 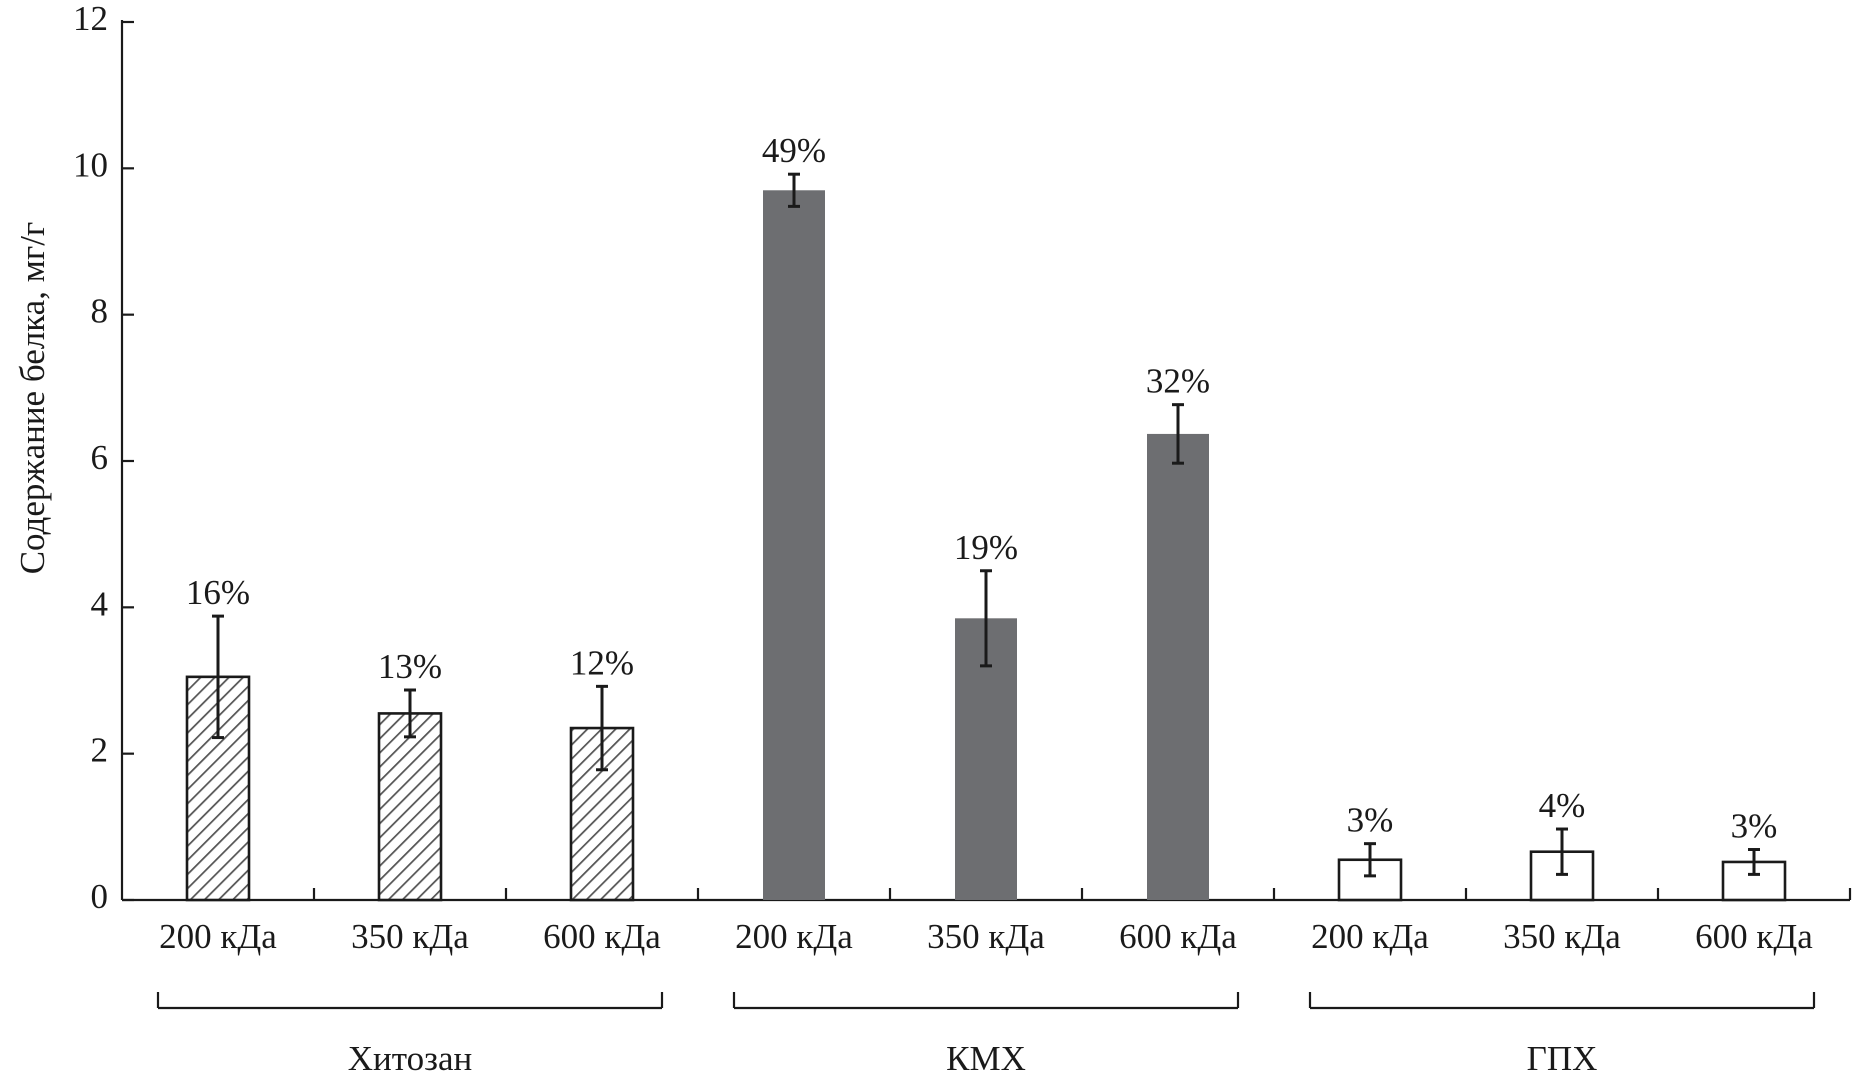 What do you see at coordinates (794, 150) in the screenshot?
I see `data-label: 49%` at bounding box center [794, 150].